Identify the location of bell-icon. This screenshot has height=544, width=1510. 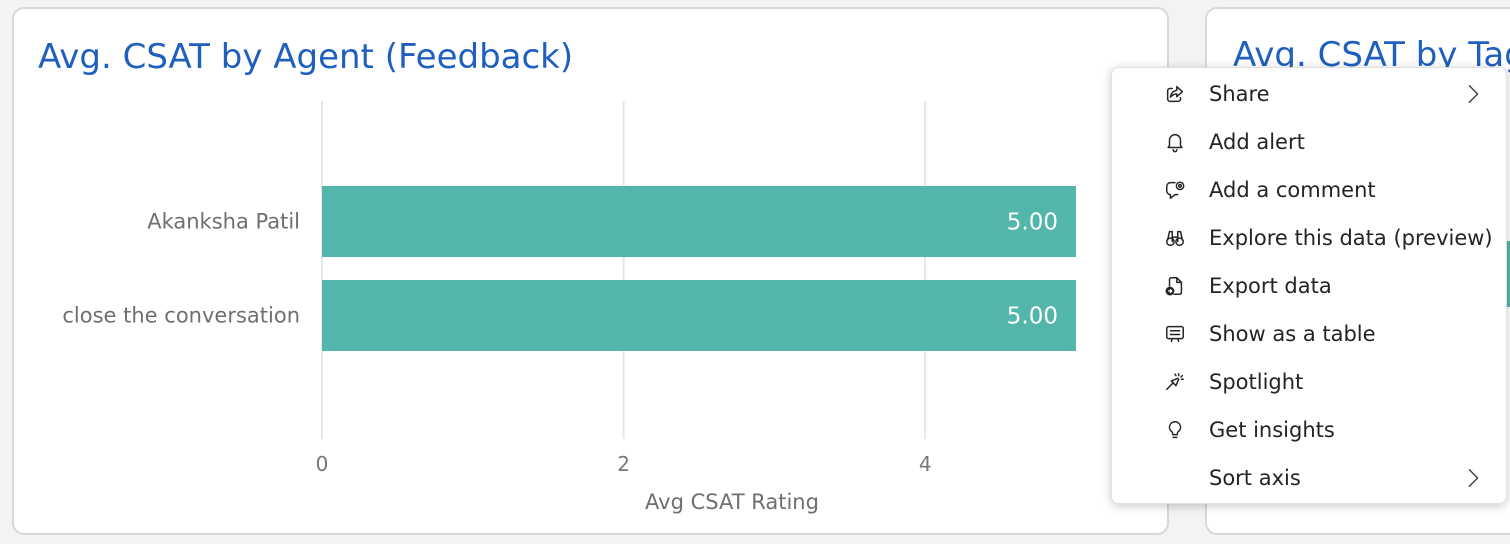
(1175, 142).